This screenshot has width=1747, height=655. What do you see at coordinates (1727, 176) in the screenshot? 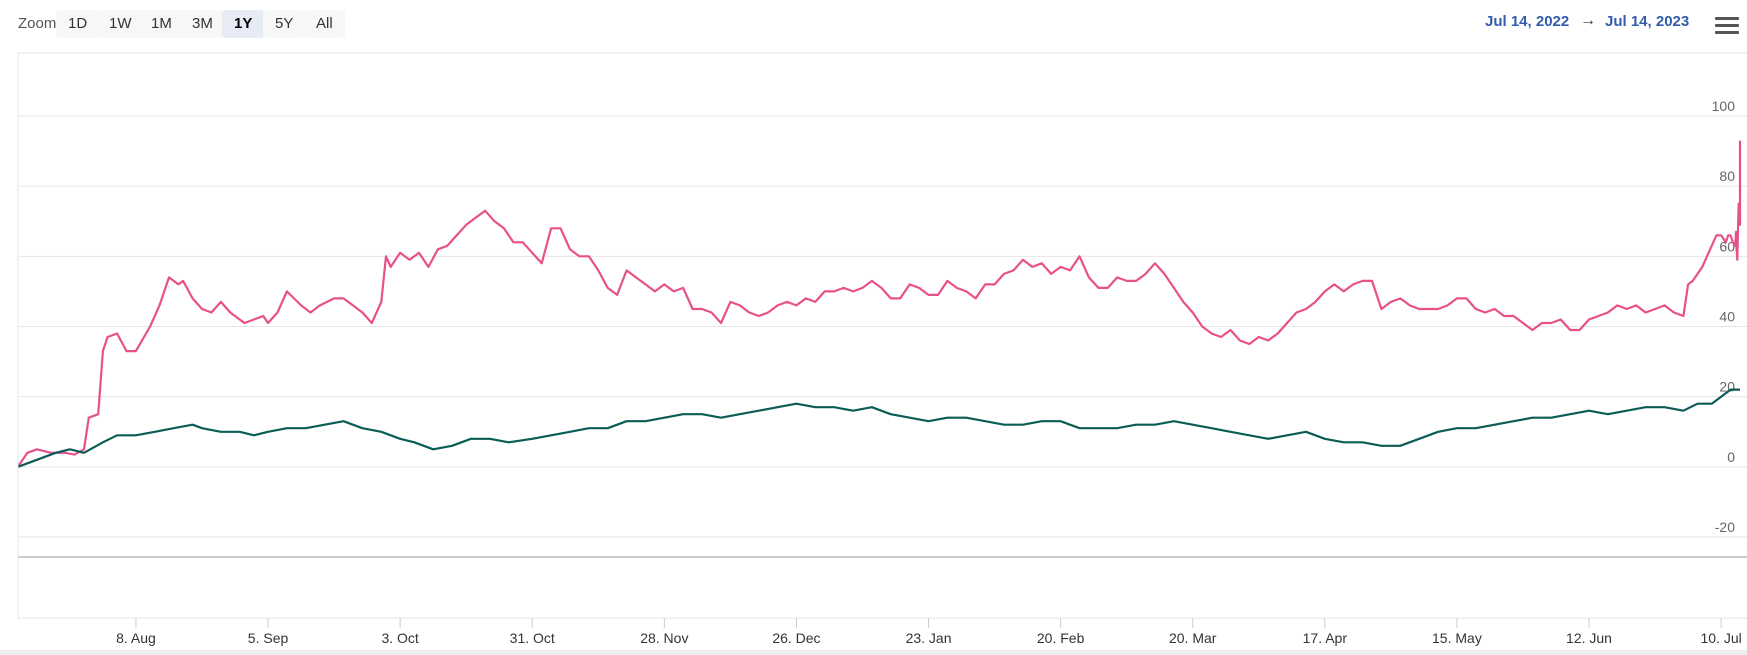
I see `y-tick-label: 80` at bounding box center [1727, 176].